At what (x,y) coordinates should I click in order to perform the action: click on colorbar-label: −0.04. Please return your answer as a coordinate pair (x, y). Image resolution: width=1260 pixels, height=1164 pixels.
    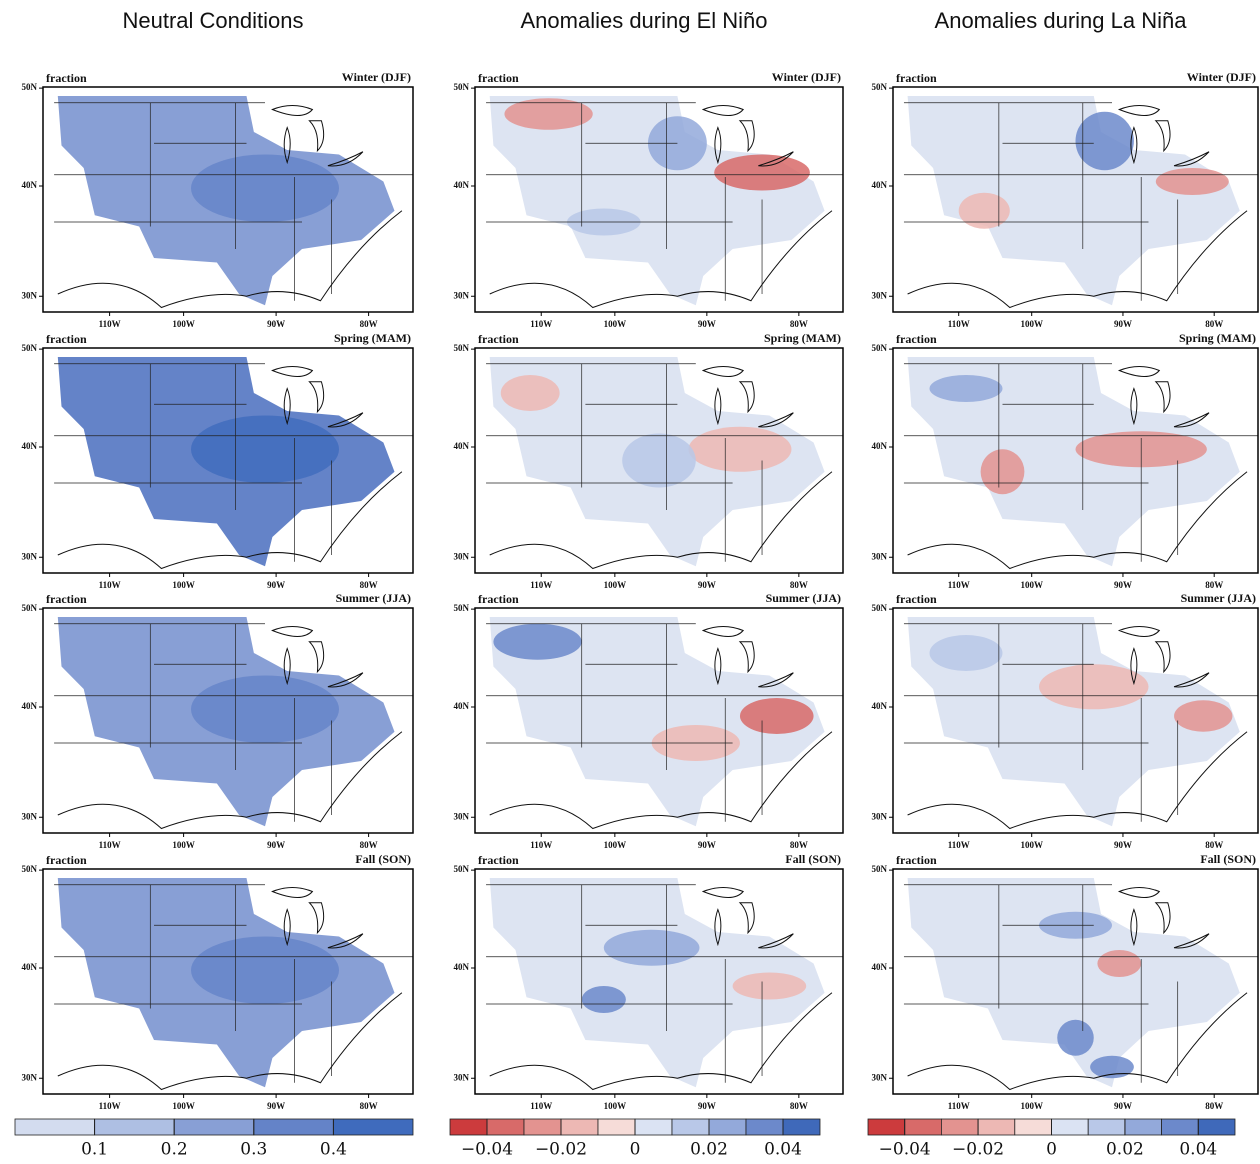
    Looking at the image, I should click on (487, 1150).